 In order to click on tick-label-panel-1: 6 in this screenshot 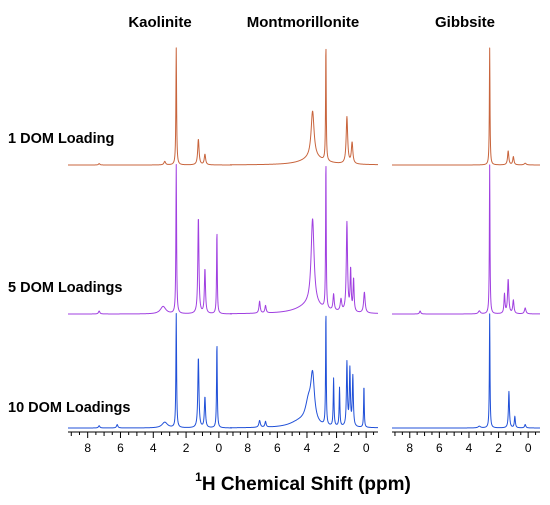, I will do `click(120, 448)`.